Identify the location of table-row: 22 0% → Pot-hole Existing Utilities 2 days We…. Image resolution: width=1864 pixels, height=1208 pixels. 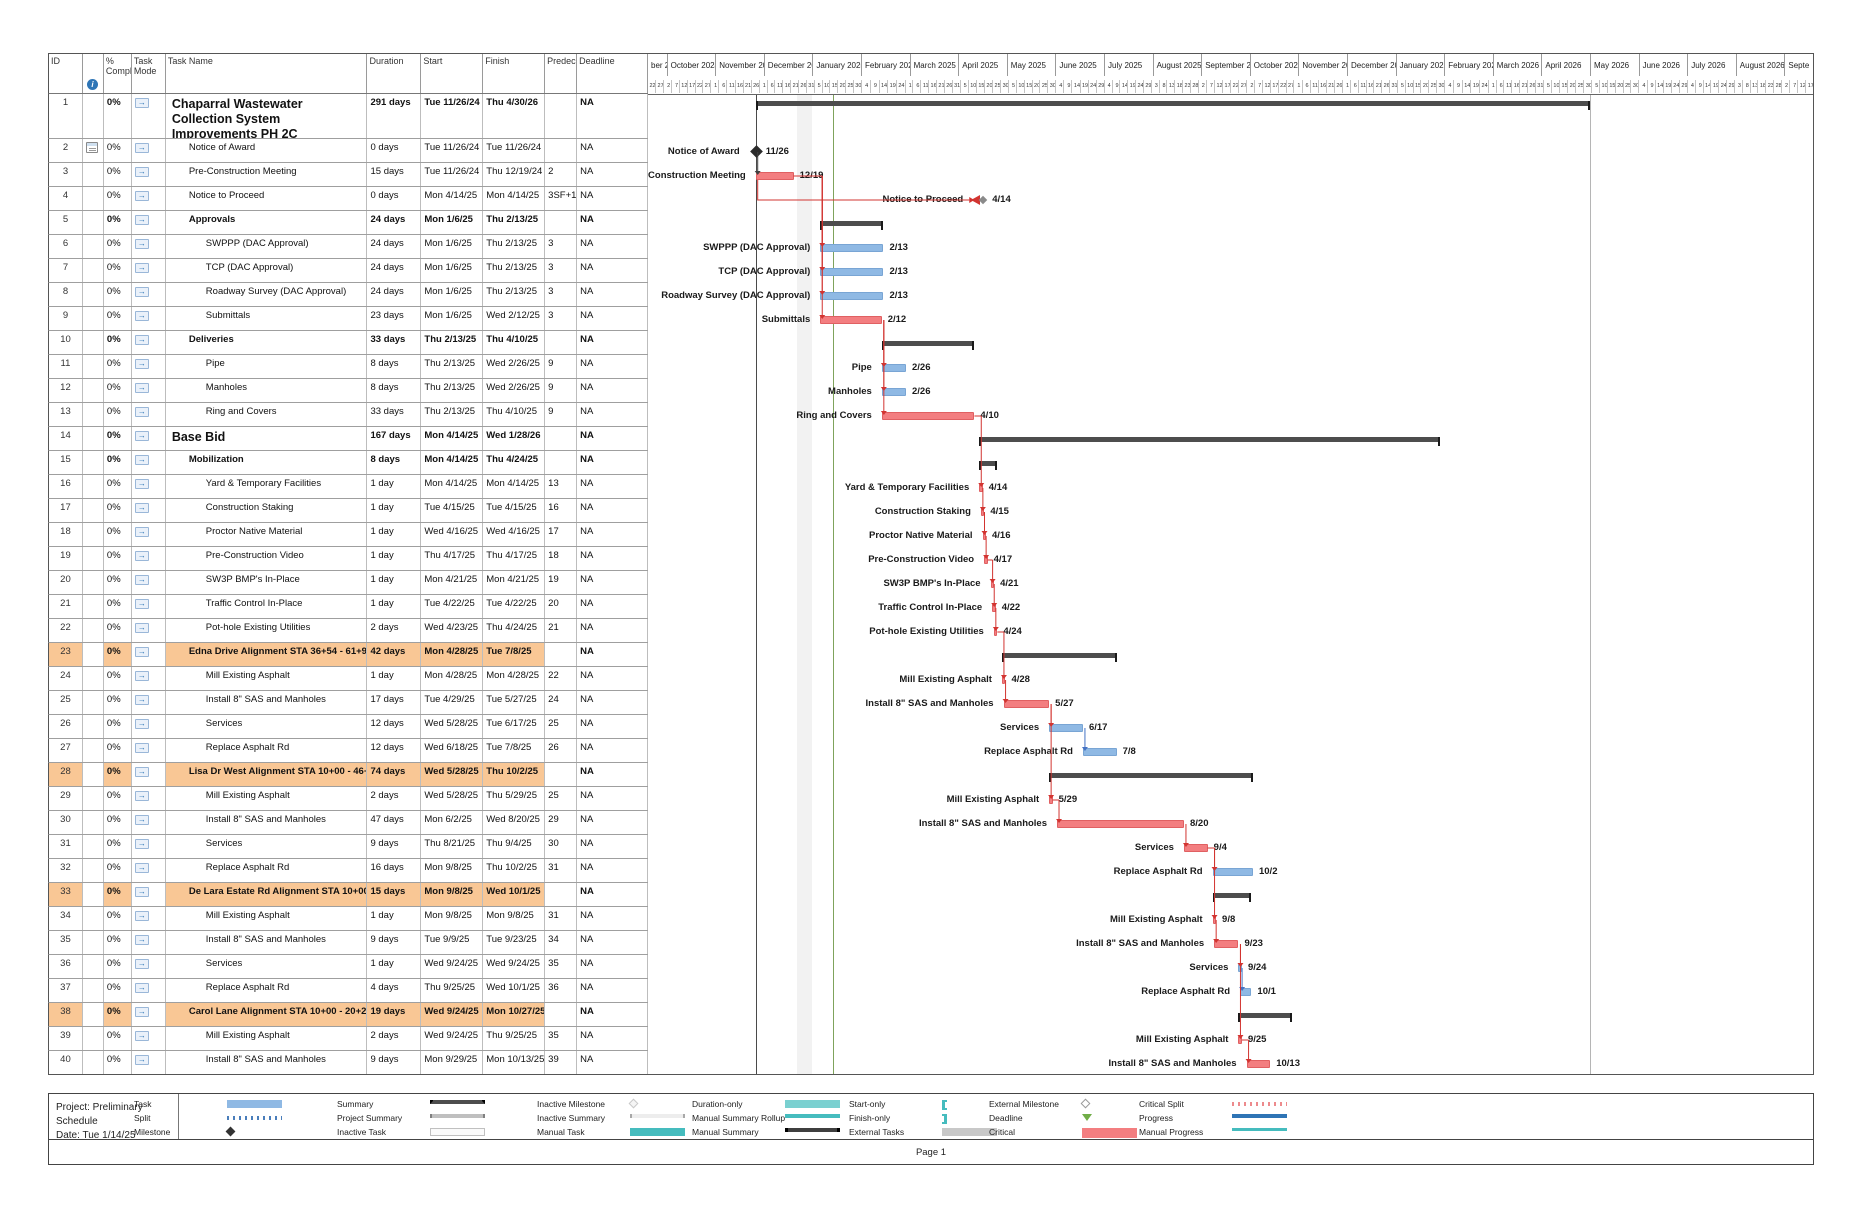
(348, 631).